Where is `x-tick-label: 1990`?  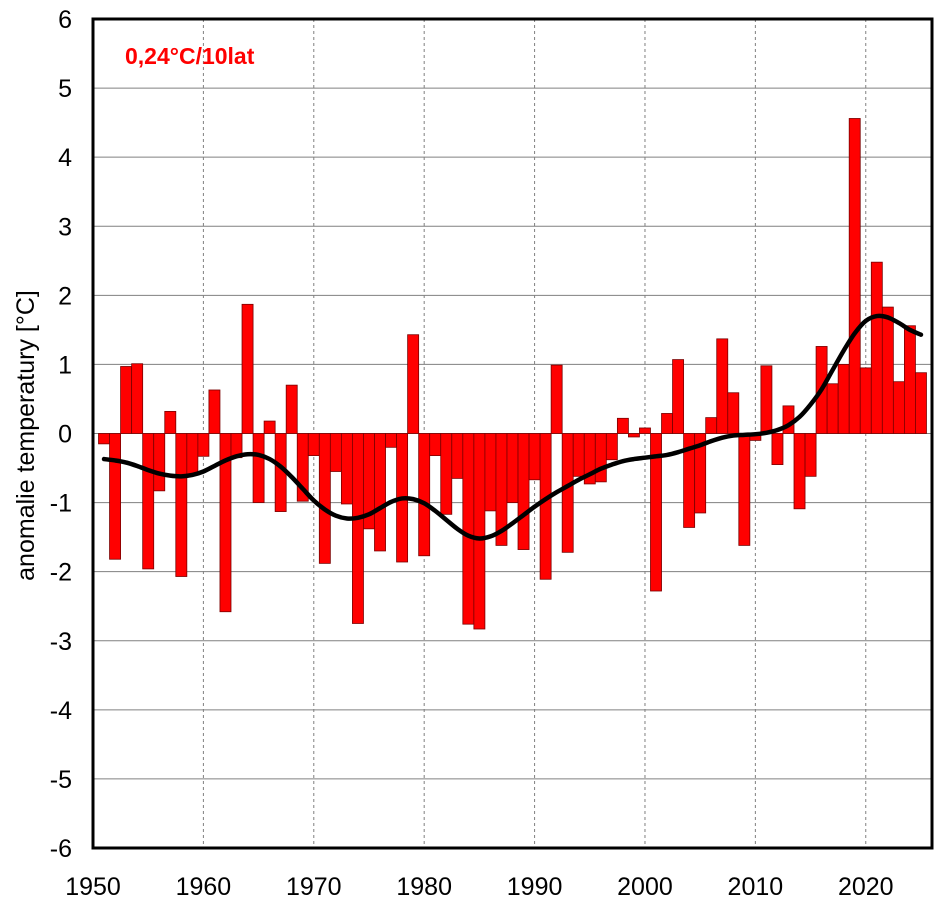
x-tick-label: 1990 is located at coordinates (535, 887).